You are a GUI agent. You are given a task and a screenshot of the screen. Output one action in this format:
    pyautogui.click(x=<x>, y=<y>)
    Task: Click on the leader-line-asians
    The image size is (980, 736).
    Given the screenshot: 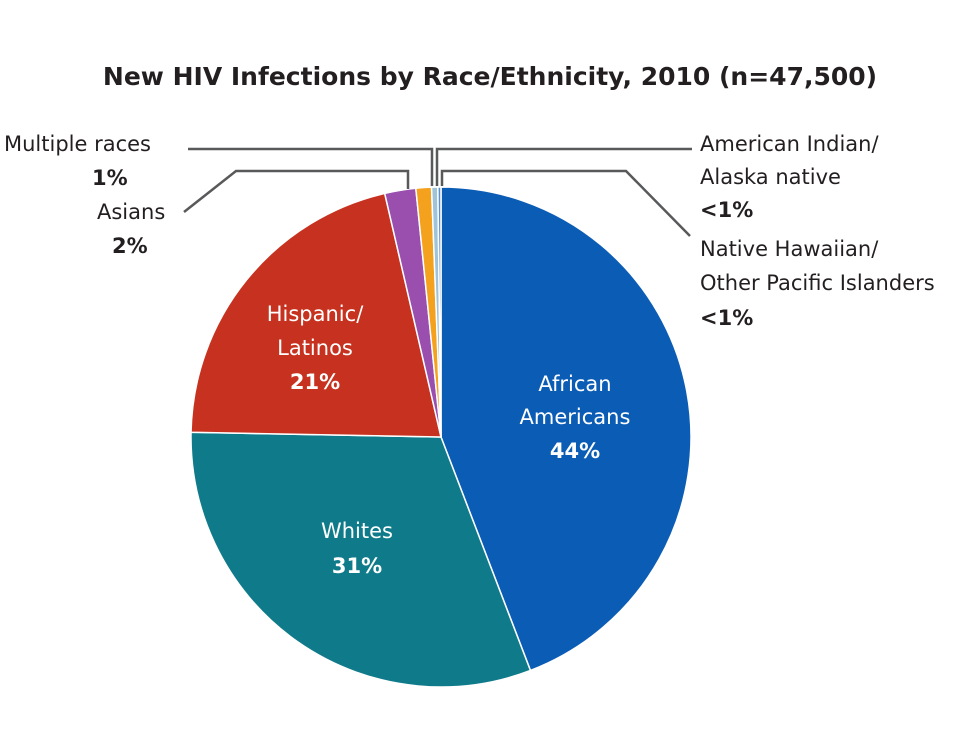 What is the action you would take?
    pyautogui.click(x=296, y=191)
    